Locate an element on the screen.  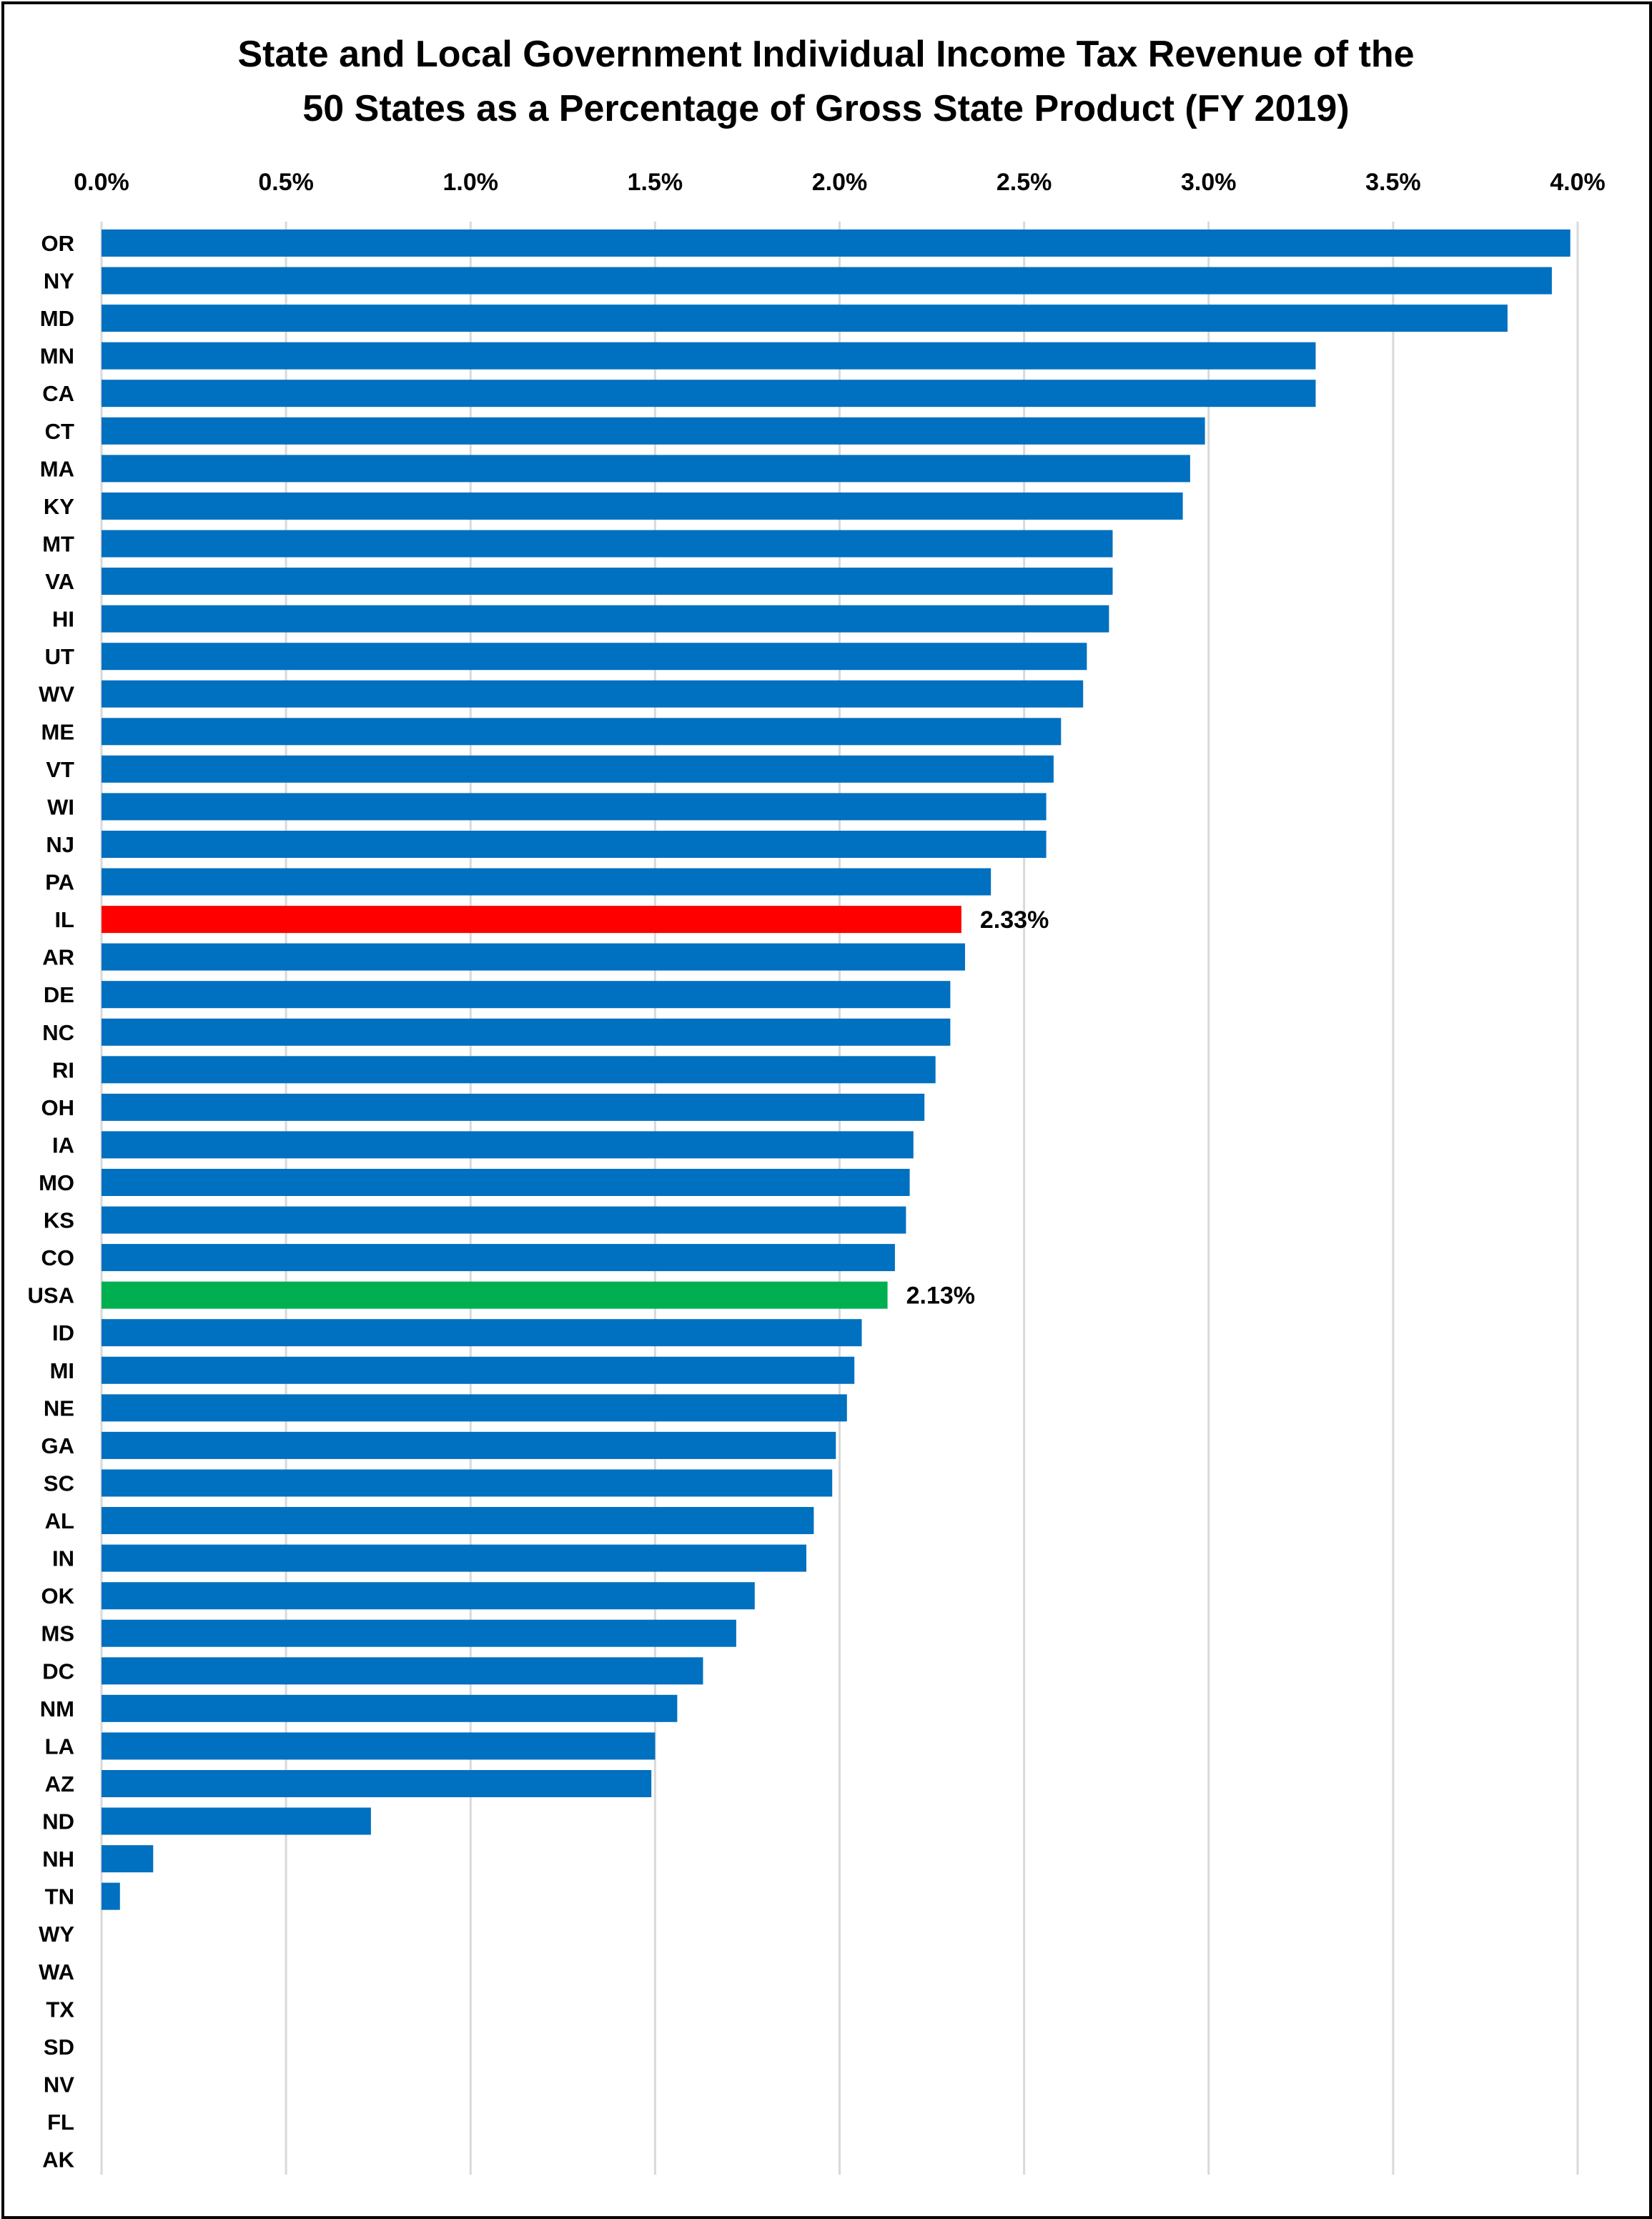
category-label: OH is located at coordinates (58, 1107).